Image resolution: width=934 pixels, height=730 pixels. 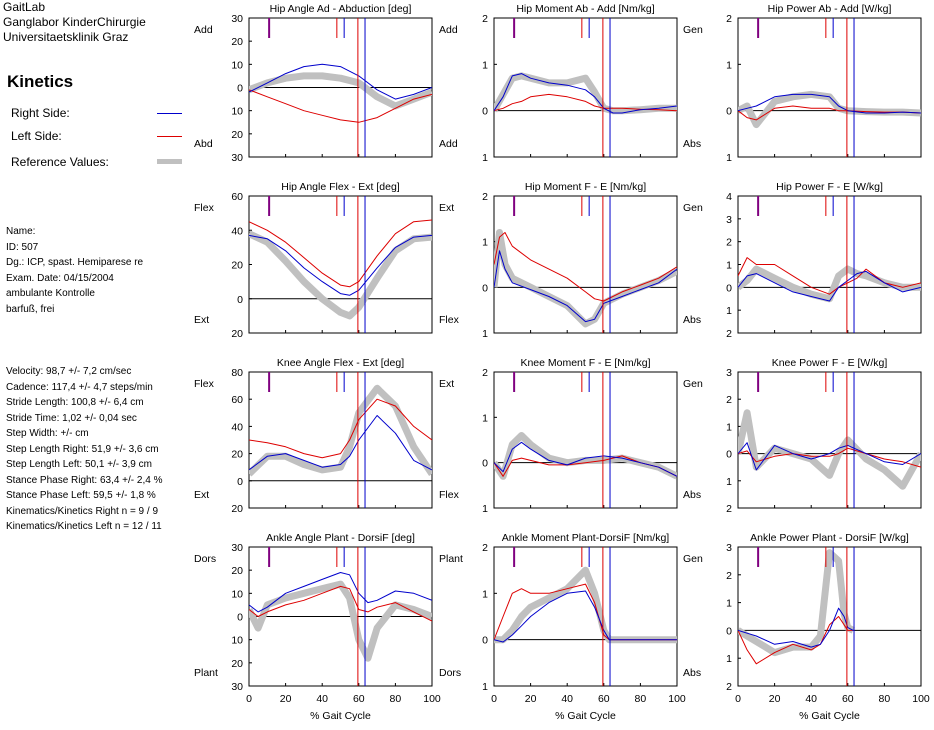 What do you see at coordinates (82, 449) in the screenshot?
I see `parameter-line: Step Length Right: 51,9 +/- 3,6 cm` at bounding box center [82, 449].